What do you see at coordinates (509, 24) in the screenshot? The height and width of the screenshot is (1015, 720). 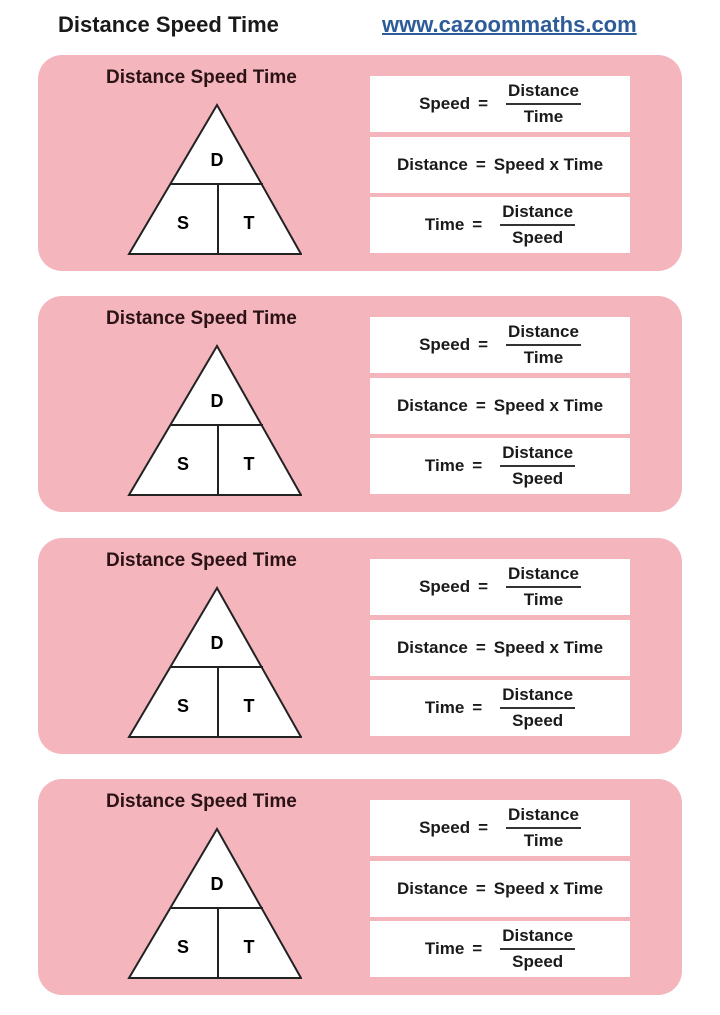 I see `website-link: www.cazoommaths.com` at bounding box center [509, 24].